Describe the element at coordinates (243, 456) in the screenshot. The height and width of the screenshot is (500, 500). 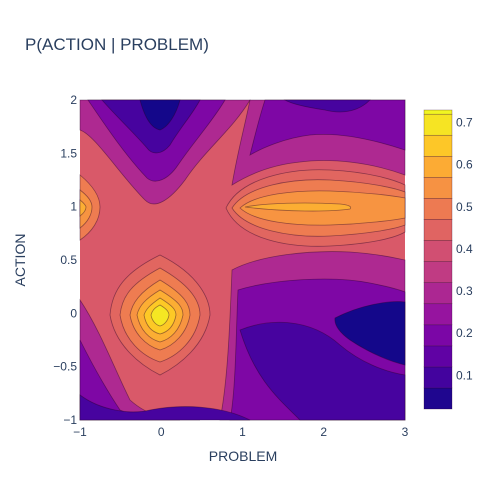
I see `x-axis-label: PROBLEM` at that location.